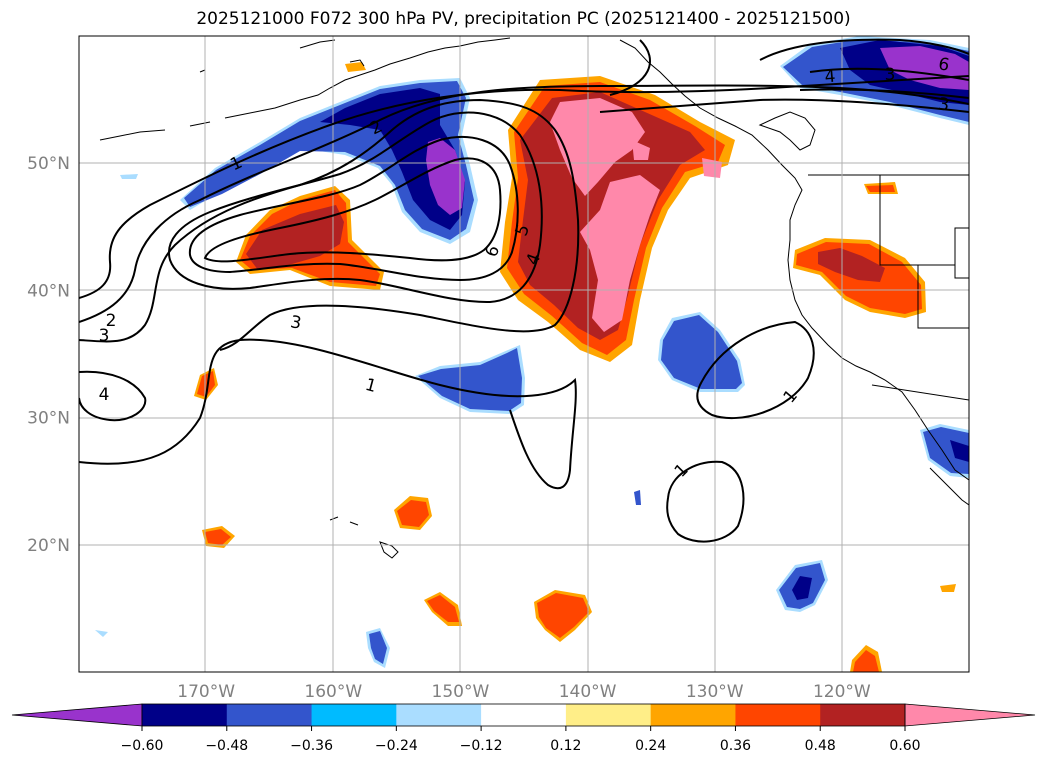  Describe the element at coordinates (944, 65) in the screenshot. I see `pv-label: 6` at that location.